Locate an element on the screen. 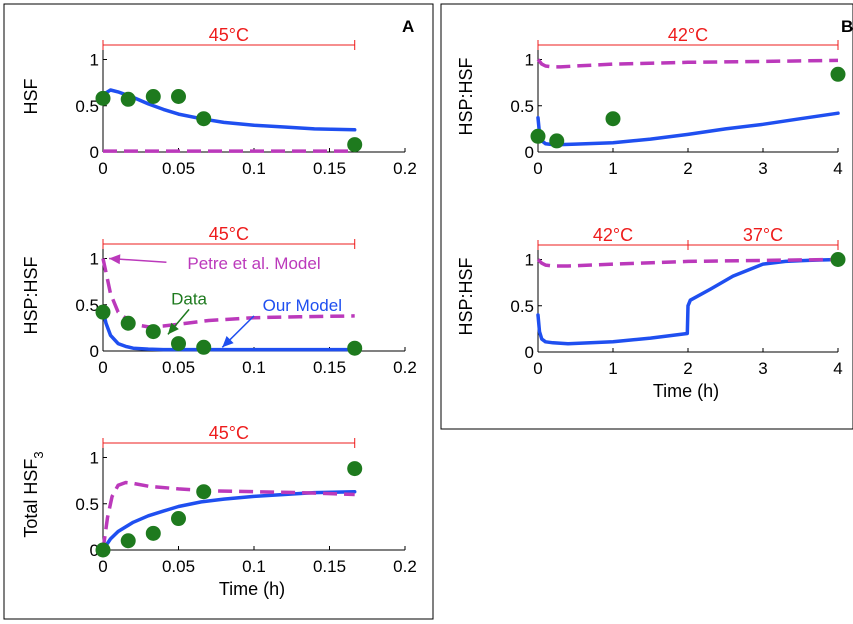 The width and height of the screenshot is (853, 624). panel-label-b: B is located at coordinates (847, 26).